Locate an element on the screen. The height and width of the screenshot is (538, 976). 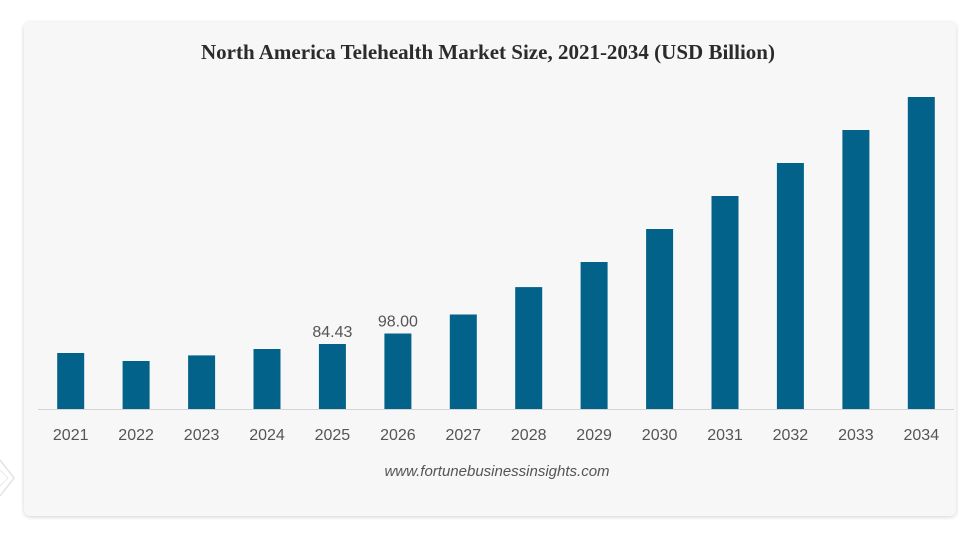
x-tick-label-2027: 2027 is located at coordinates (464, 435).